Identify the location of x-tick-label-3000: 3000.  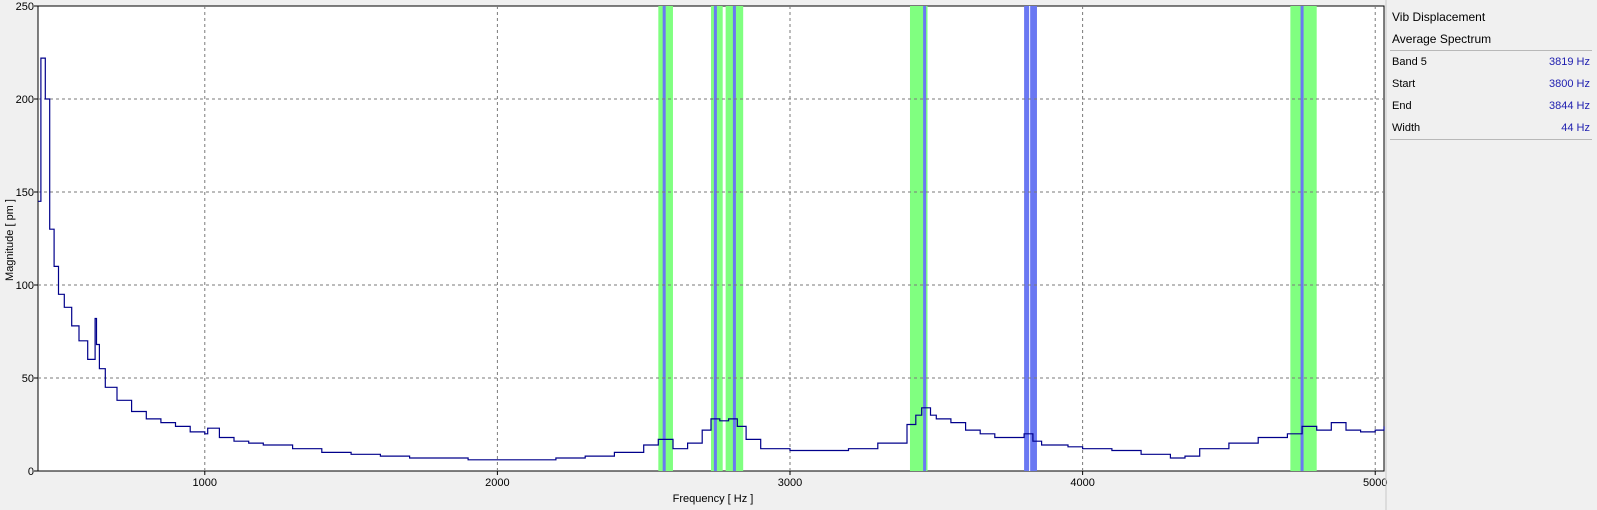
(790, 483).